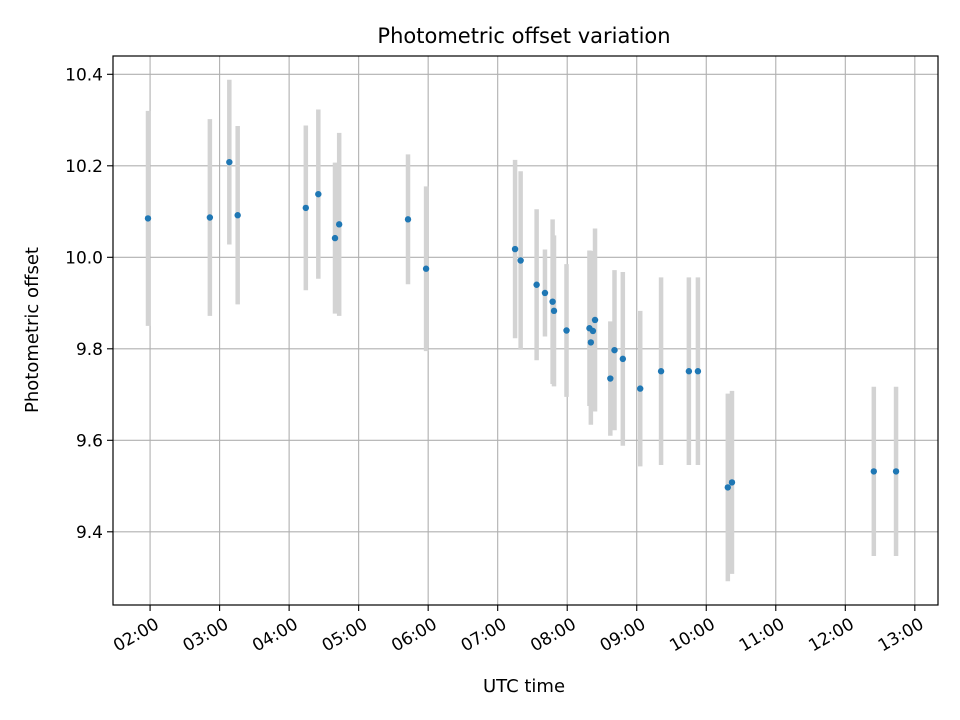 This screenshot has height=720, width=960. I want to click on y-tick-label: 9.6, so click(89, 441).